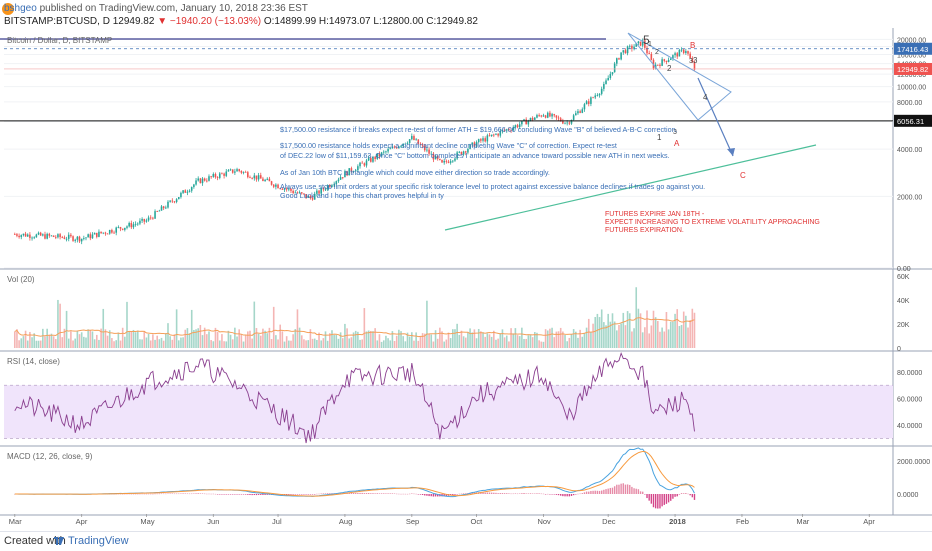 The image size is (932, 551). Describe the element at coordinates (904, 269) in the screenshot. I see `price-tick-label: 0.00` at that location.